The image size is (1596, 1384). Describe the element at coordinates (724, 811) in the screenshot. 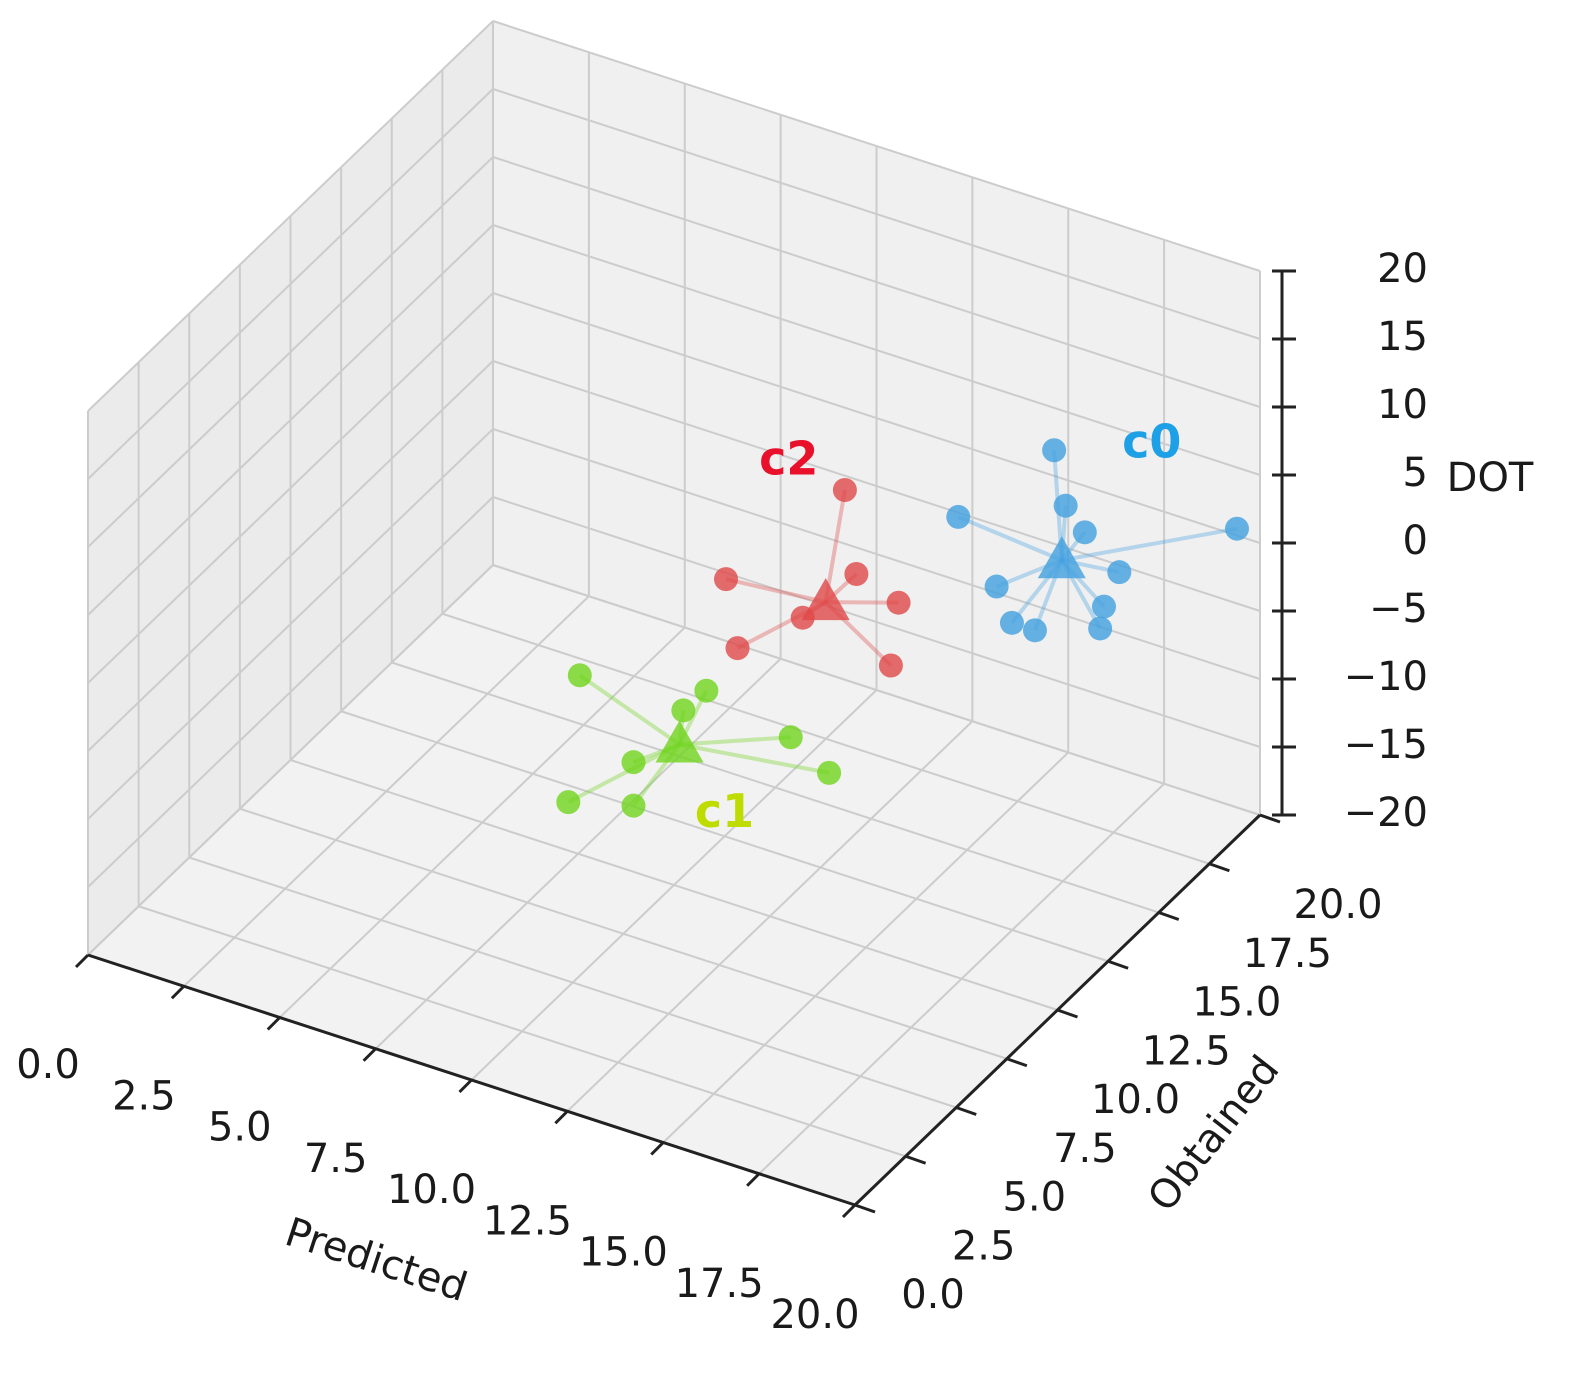

I see `cluster-label: c1` at that location.